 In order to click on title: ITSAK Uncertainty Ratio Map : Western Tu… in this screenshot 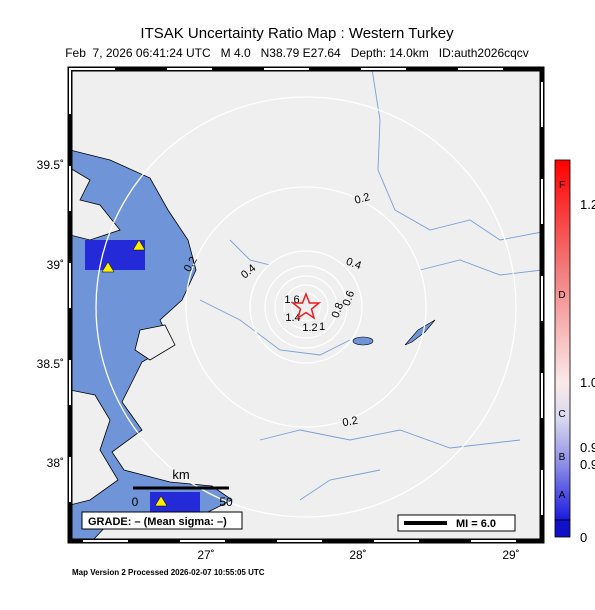, I will do `click(297, 33)`.